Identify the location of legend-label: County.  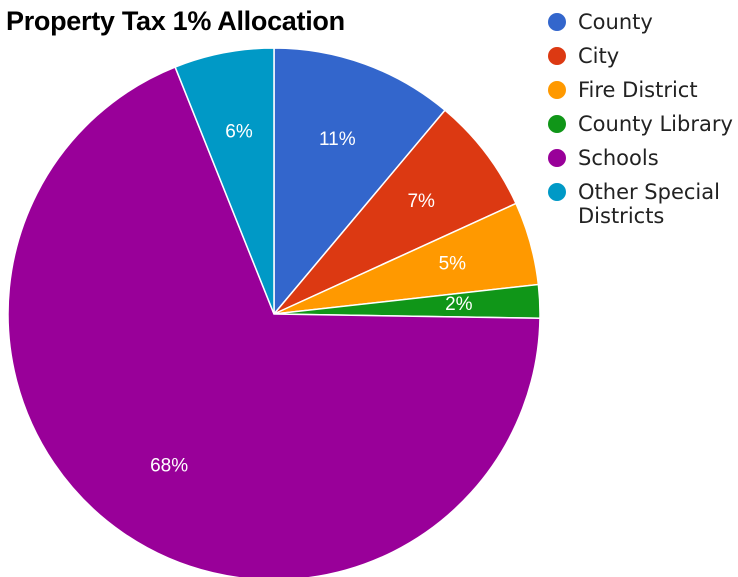
(615, 22).